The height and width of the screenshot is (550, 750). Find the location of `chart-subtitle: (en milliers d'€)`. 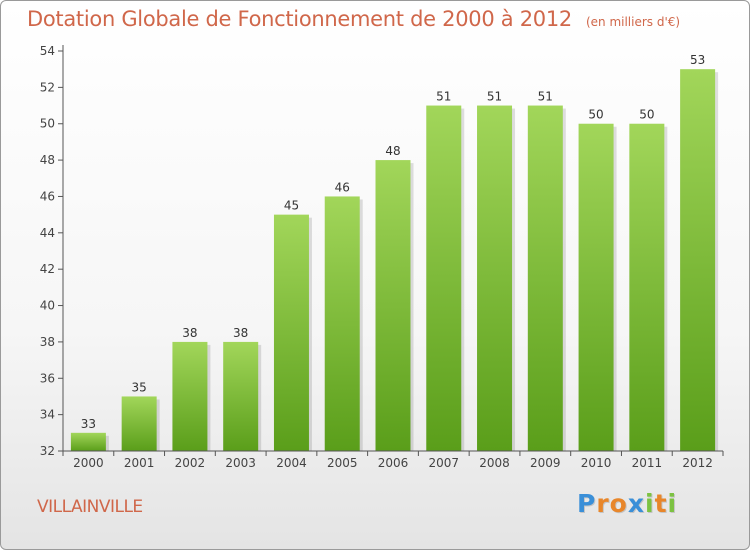

chart-subtitle: (en milliers d'€) is located at coordinates (633, 22).